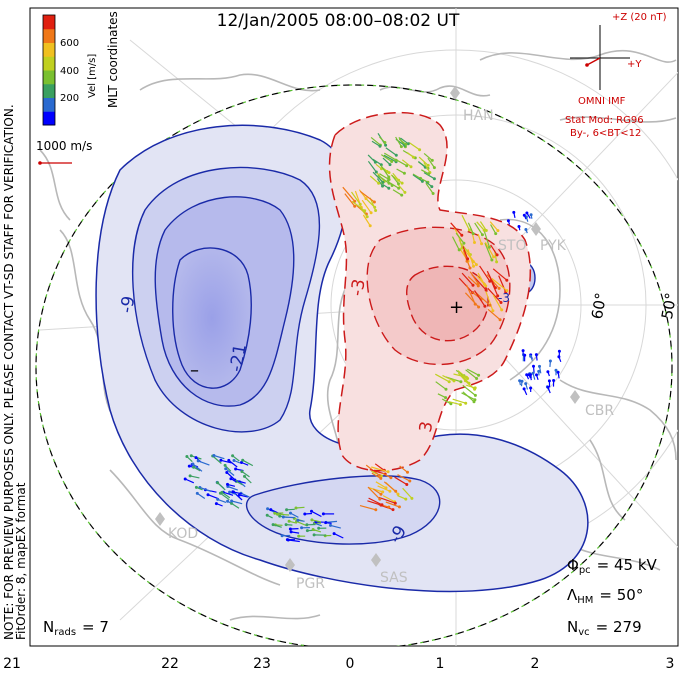 The width and height of the screenshot is (680, 674). Describe the element at coordinates (440, 664) in the screenshot. I see `mlt-tick-1: 1` at that location.